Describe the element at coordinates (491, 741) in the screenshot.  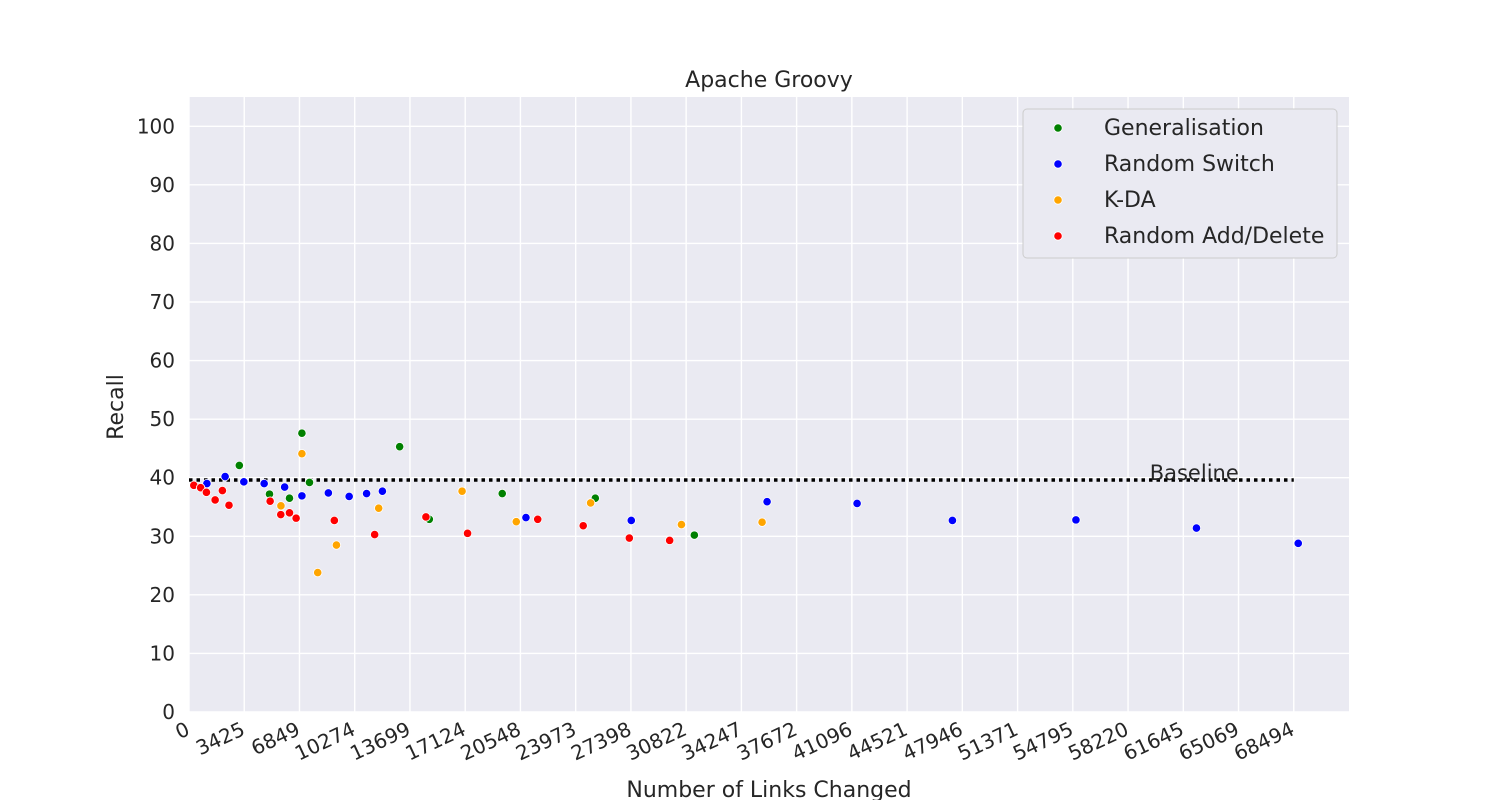
I see `x-tick-label: 20548` at that location.